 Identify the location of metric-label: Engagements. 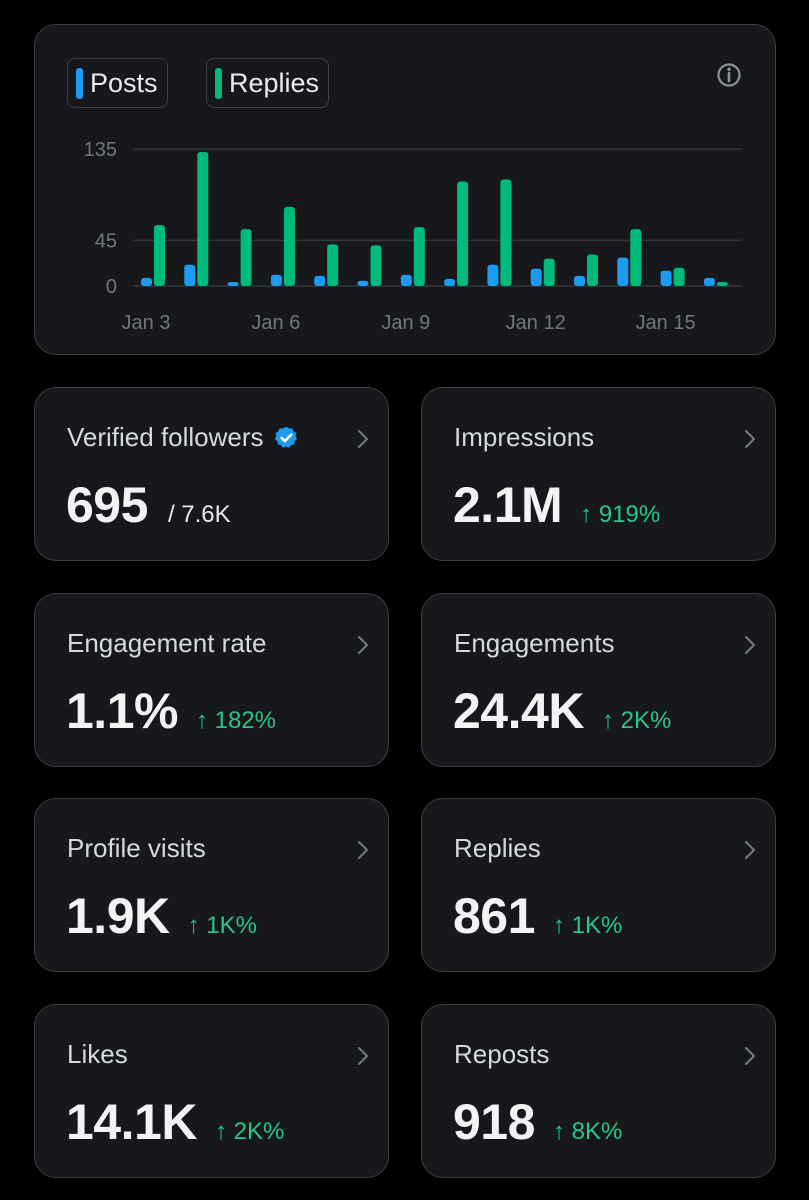
(534, 643).